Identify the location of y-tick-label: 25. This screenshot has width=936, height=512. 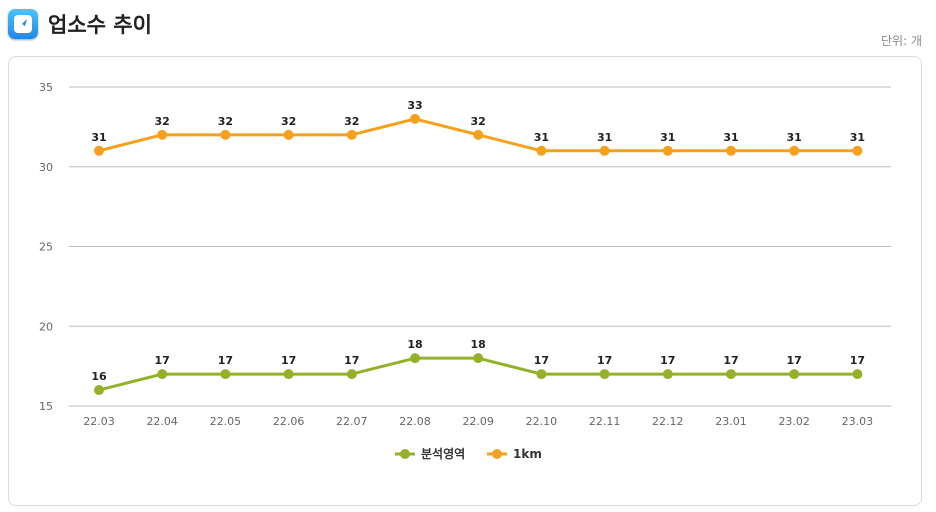
(46, 247).